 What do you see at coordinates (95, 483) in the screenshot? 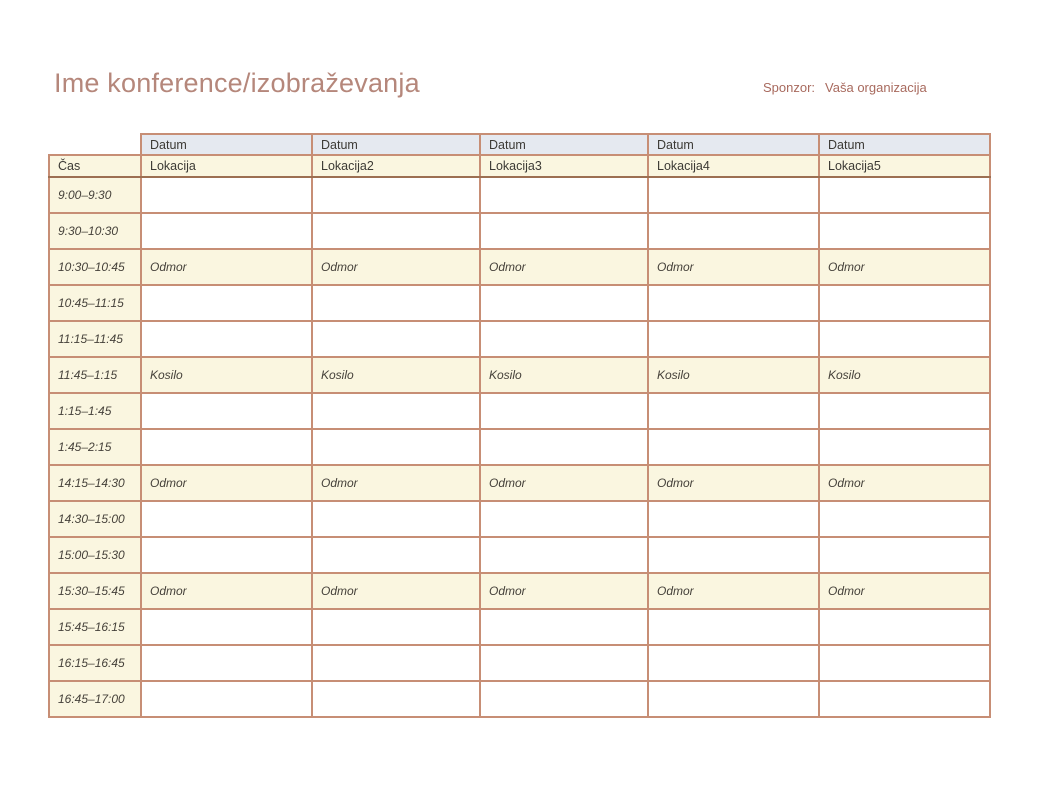
I see `time-label: 14:15–14:30` at bounding box center [95, 483].